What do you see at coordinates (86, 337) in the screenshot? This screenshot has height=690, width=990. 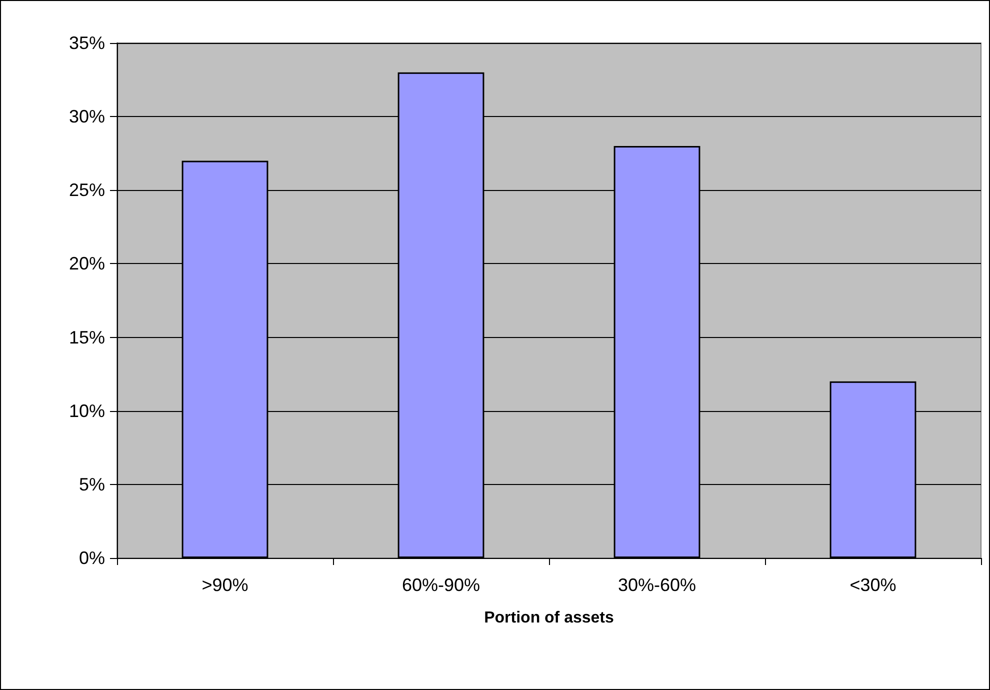 I see `y-tick-label: 15%` at bounding box center [86, 337].